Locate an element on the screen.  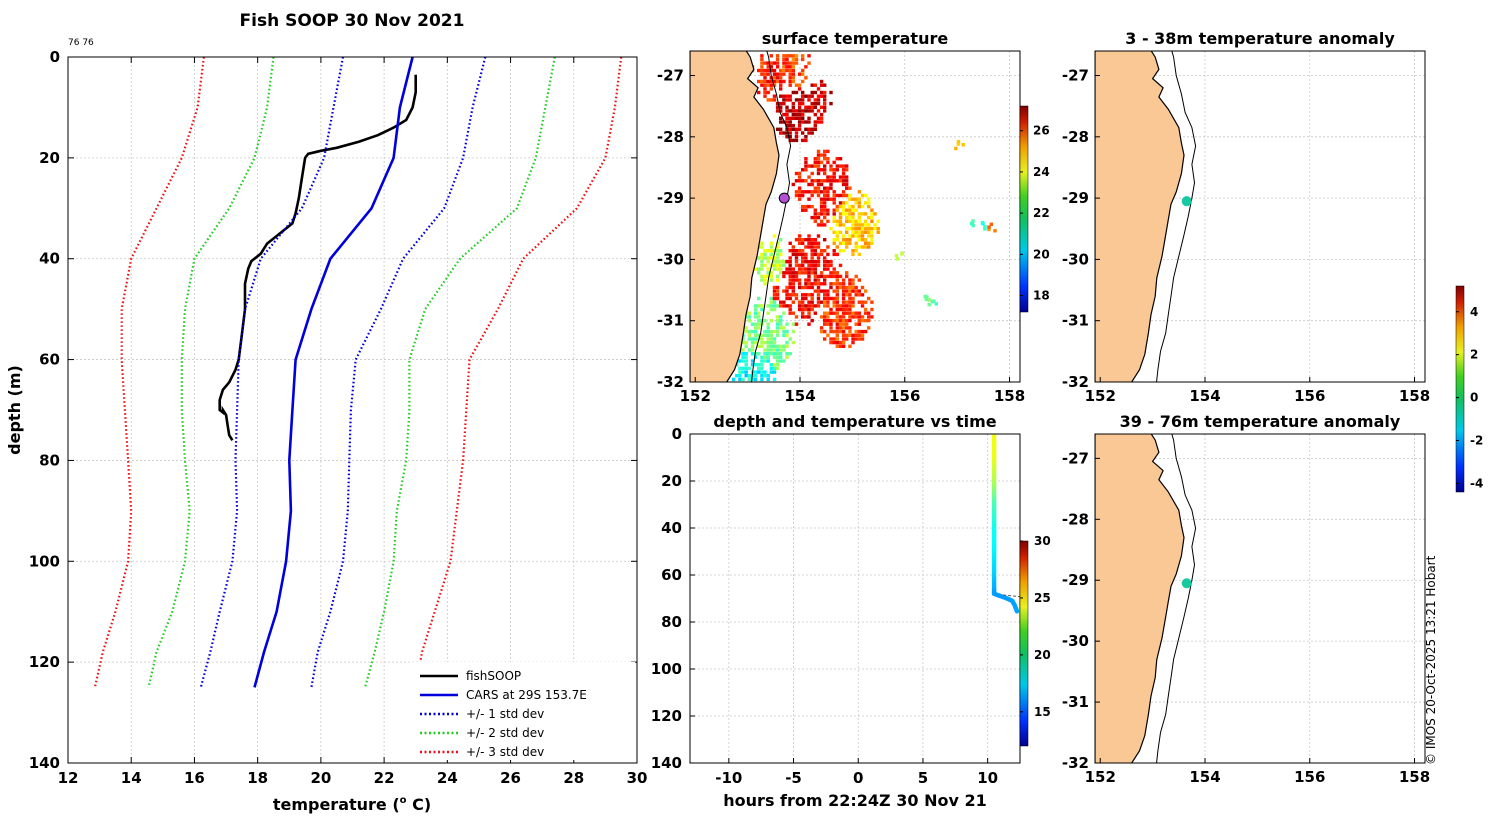
map1-ytick-label: -32 is located at coordinates (670, 382).